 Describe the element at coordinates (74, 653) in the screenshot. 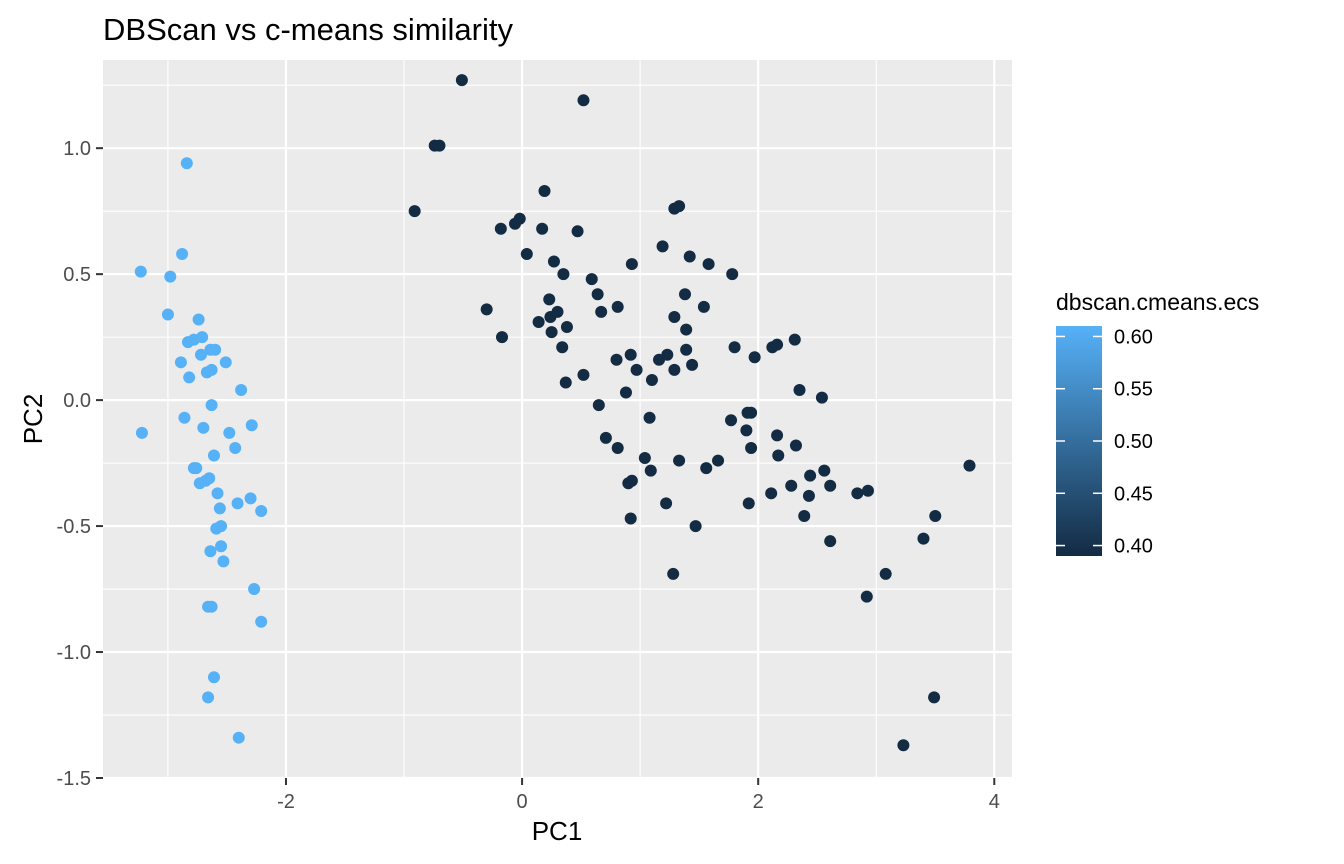

I see `y-tick-label: -1.0` at that location.